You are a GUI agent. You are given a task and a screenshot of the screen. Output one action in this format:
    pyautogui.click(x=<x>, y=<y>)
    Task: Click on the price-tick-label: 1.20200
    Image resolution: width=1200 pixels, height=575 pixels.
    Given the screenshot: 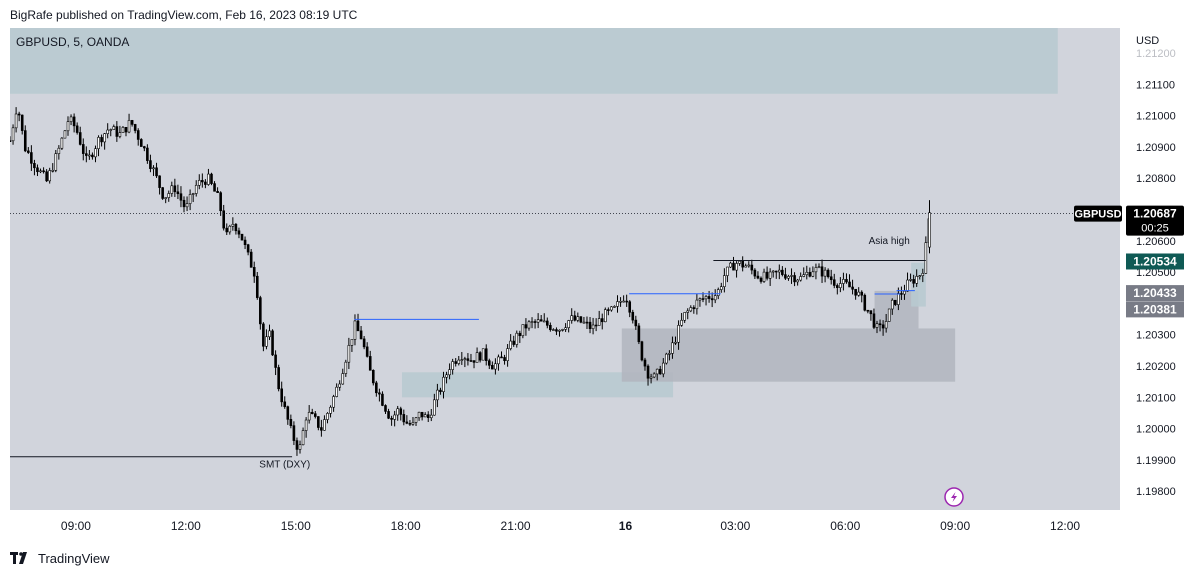 What is the action you would take?
    pyautogui.click(x=1156, y=367)
    